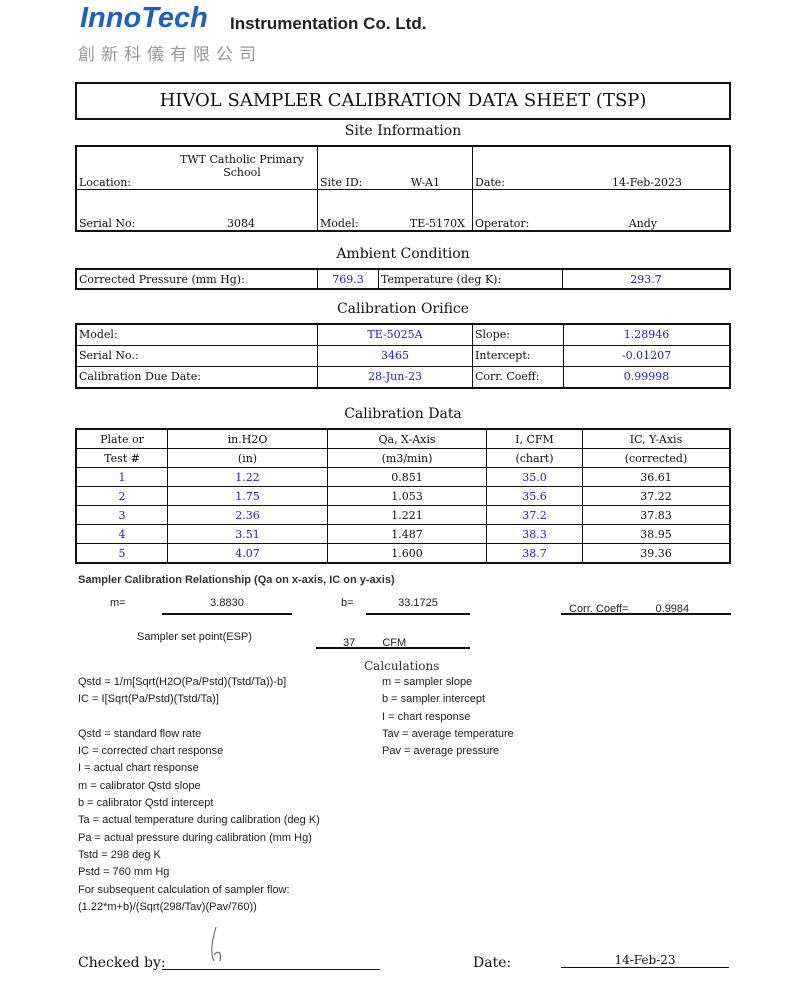  I want to click on intercept-value: -0.01207, so click(647, 355).